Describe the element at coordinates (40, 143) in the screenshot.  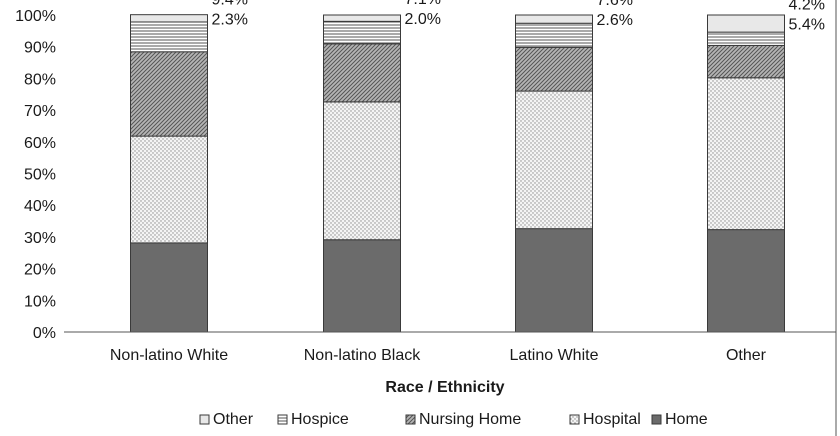
I see `y-tick-label: 60%` at that location.